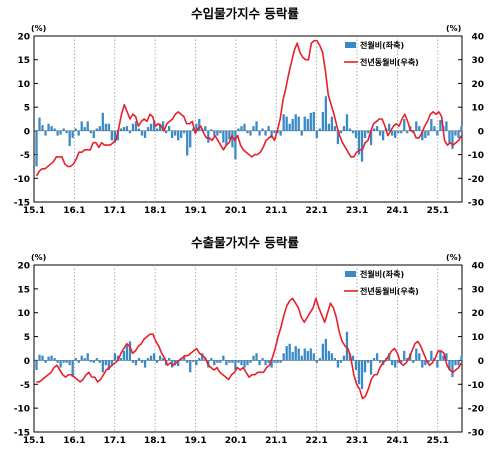 This screenshot has width=491, height=456. What do you see at coordinates (477, 290) in the screenshot?
I see `right-tick-label: 30` at bounding box center [477, 290].